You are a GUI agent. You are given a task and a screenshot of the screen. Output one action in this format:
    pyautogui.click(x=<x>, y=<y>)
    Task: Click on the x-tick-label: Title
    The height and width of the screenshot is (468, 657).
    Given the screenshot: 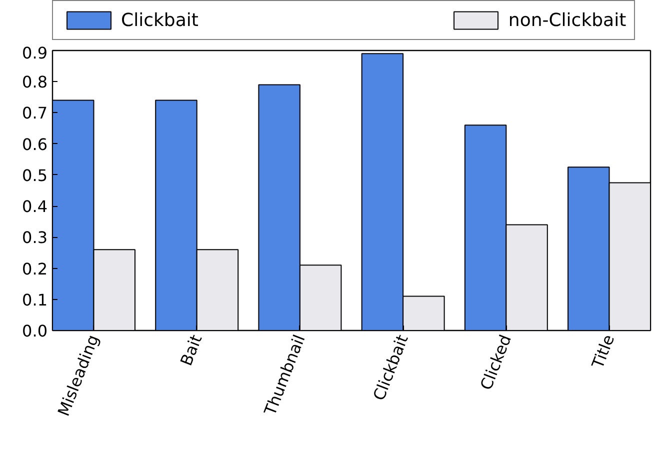 What is the action you would take?
    pyautogui.click(x=603, y=352)
    